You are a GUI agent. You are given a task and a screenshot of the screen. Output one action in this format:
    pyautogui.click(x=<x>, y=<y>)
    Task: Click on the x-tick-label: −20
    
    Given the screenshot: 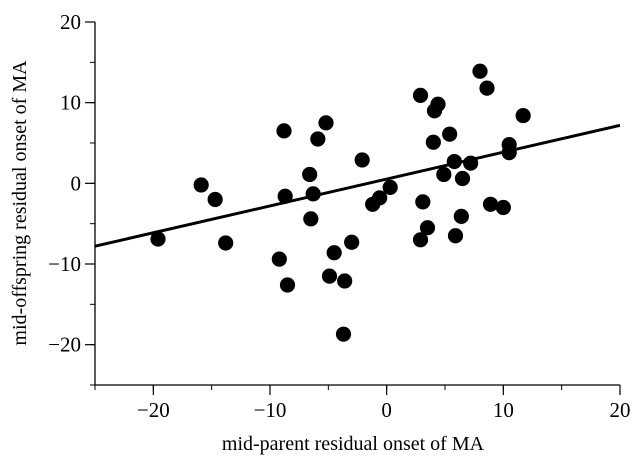 What is the action you would take?
    pyautogui.click(x=153, y=410)
    